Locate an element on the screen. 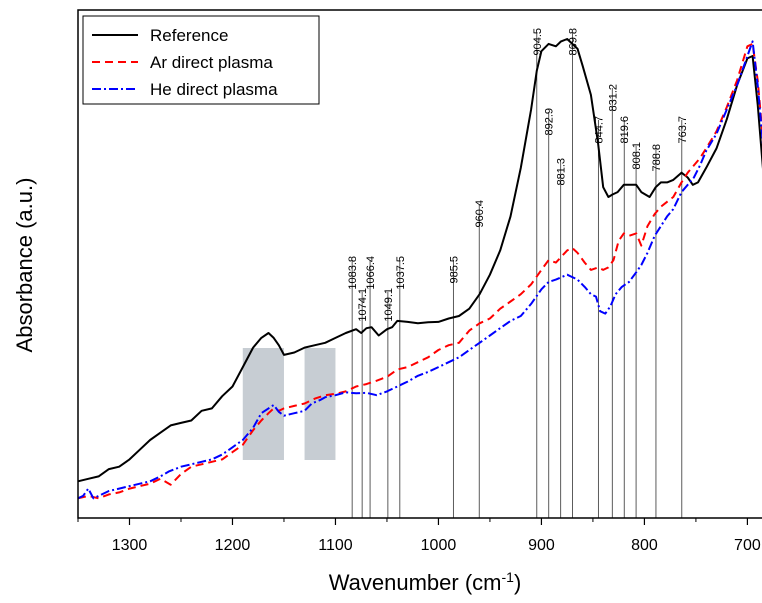  x-axis-ticks: 1300 1200 1100 1000 900 800 700 is located at coordinates (419, 536).